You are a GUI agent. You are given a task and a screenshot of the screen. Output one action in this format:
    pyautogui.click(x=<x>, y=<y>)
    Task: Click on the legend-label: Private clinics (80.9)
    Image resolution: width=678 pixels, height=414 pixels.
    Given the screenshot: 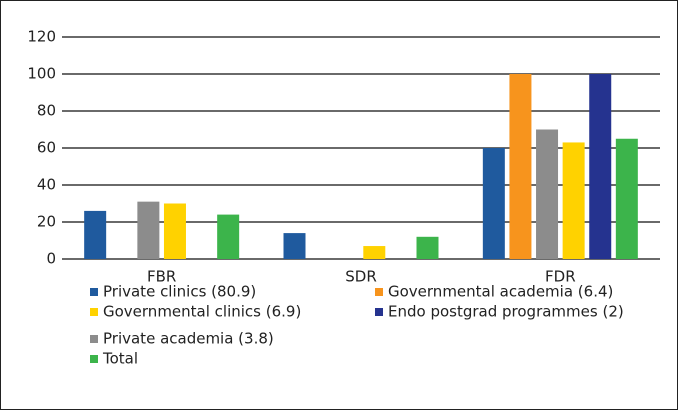 What is the action you would take?
    pyautogui.click(x=179, y=292)
    